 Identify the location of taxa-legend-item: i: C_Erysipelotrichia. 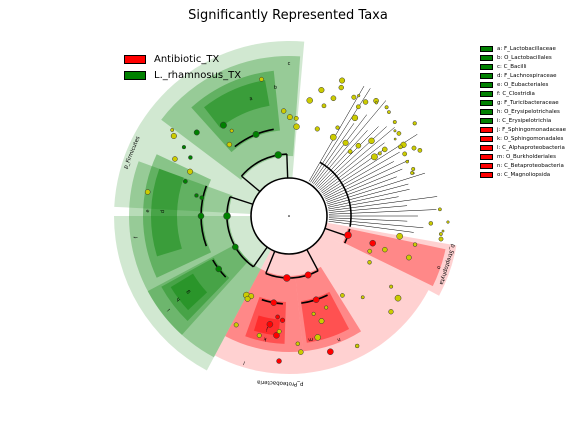
(523, 120).